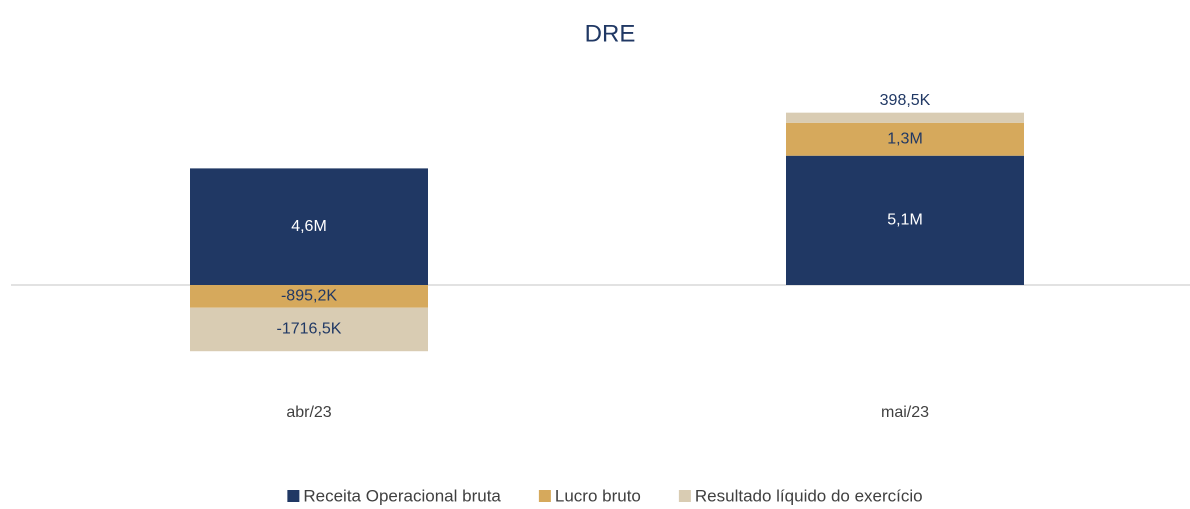  Describe the element at coordinates (809, 495) in the screenshot. I see `legend-label: Resultado líquido do exercício` at that location.